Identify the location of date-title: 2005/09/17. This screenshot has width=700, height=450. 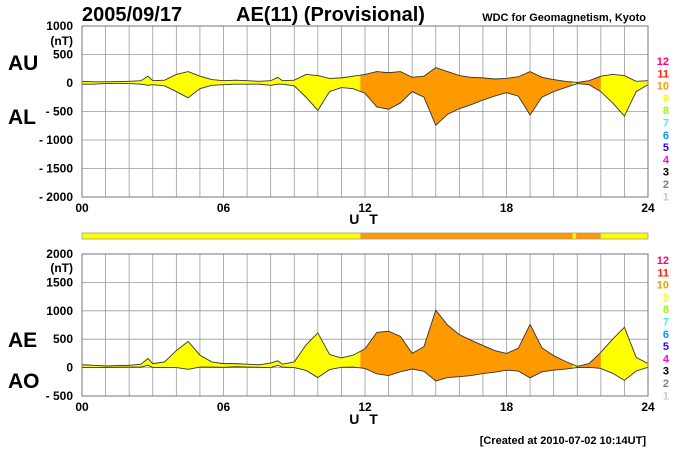
(132, 15).